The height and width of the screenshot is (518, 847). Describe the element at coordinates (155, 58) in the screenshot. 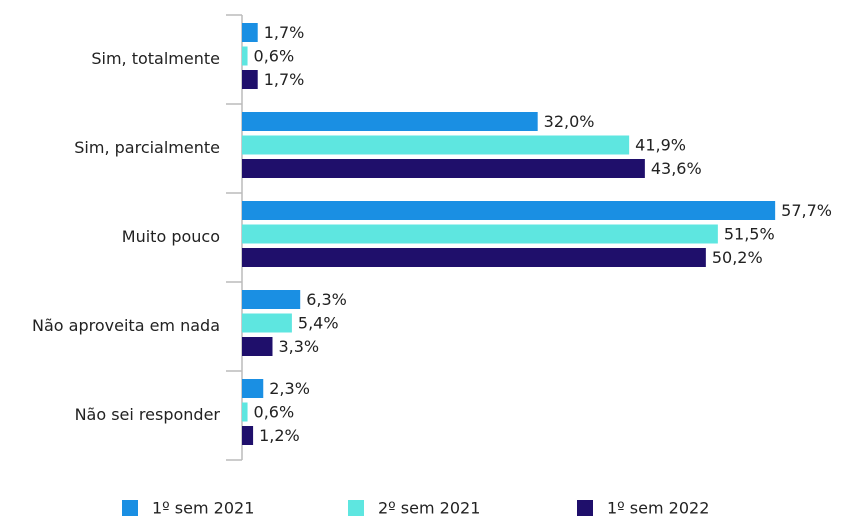

I see `category-label: Sim, totalmente` at that location.